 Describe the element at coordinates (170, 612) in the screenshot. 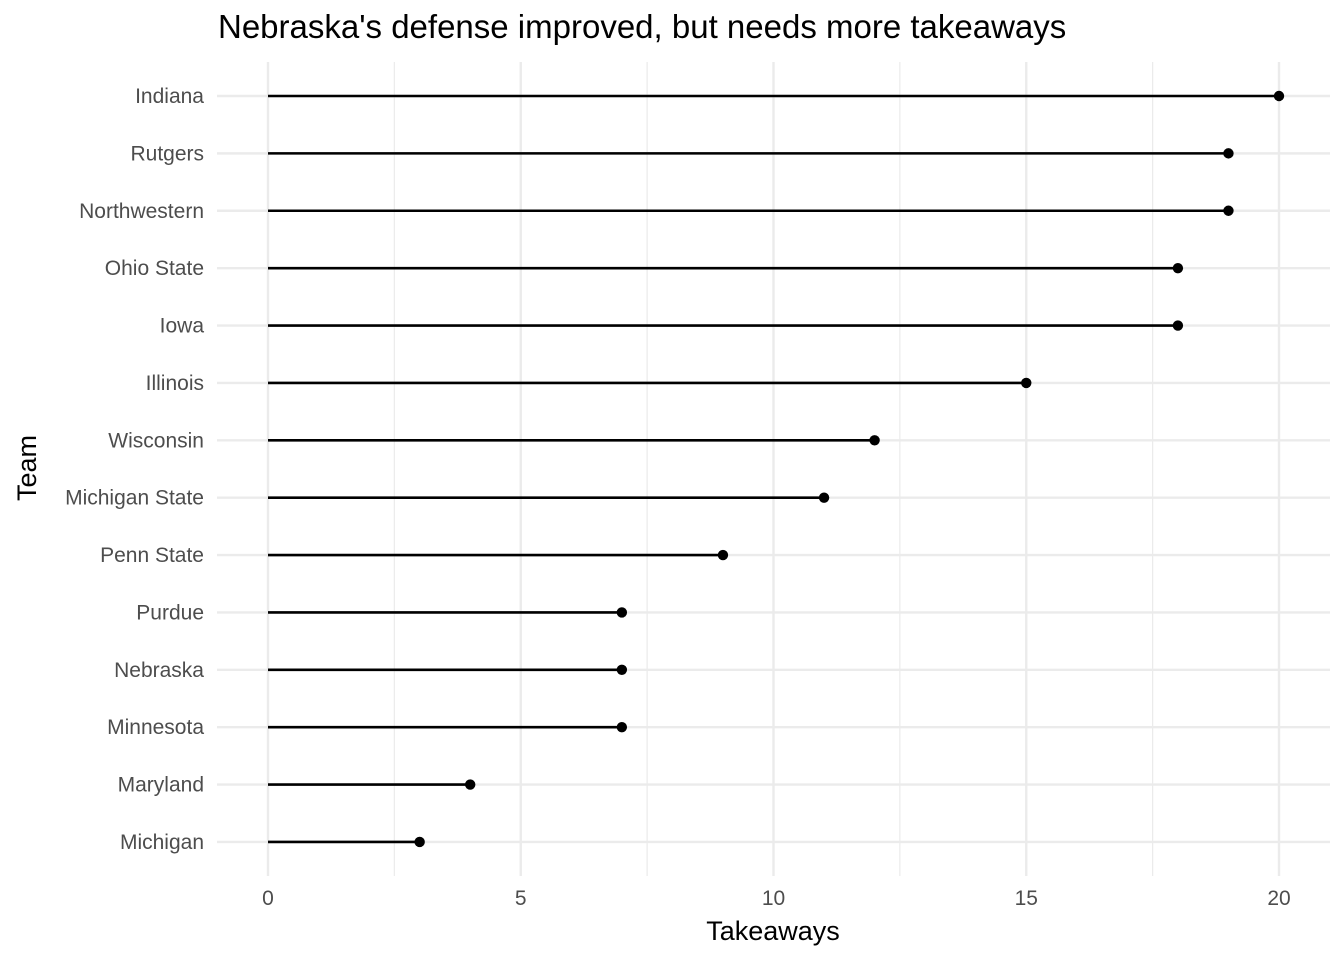

I see `y-tick-label: Purdue` at that location.